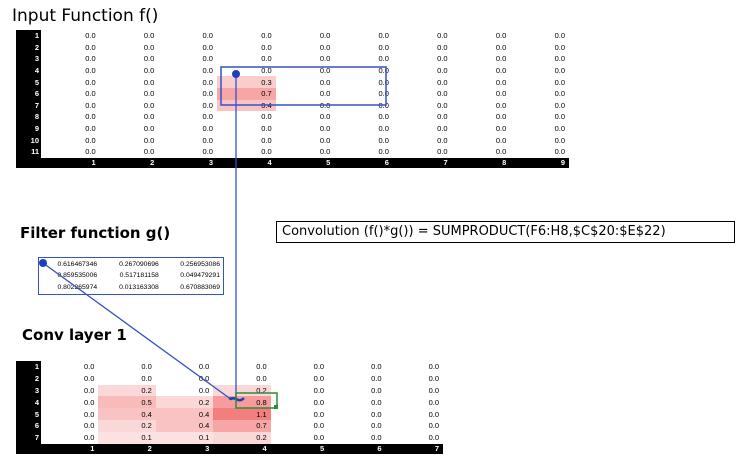 The height and width of the screenshot is (475, 740). Describe the element at coordinates (229, 425) in the screenshot. I see `grid-row: 6 0.0 0.2 0.4 0.7 0.0 0.0 0.0` at that location.